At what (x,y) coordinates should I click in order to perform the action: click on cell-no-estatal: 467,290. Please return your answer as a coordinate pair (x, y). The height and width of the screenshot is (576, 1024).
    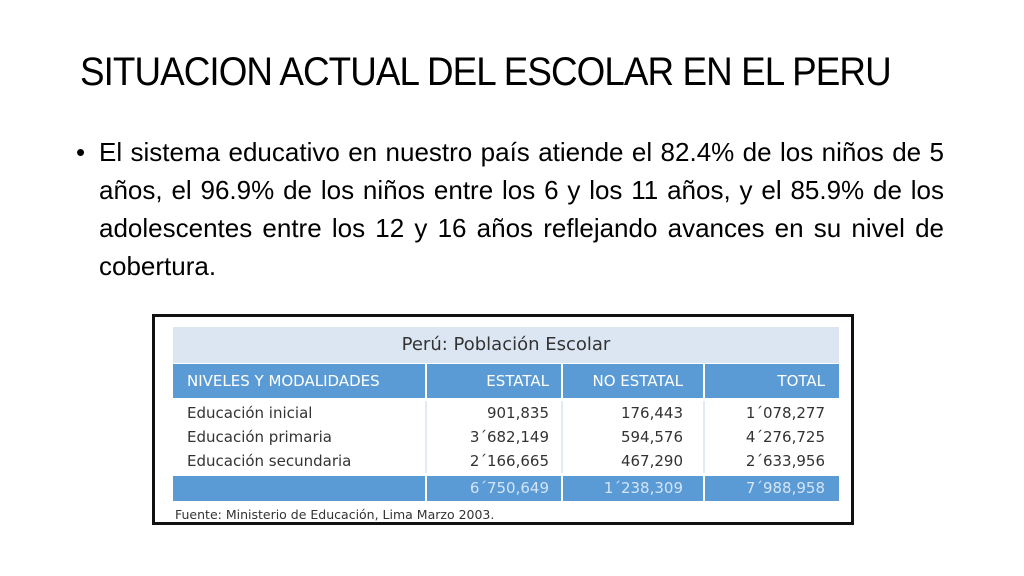
    Looking at the image, I should click on (634, 461).